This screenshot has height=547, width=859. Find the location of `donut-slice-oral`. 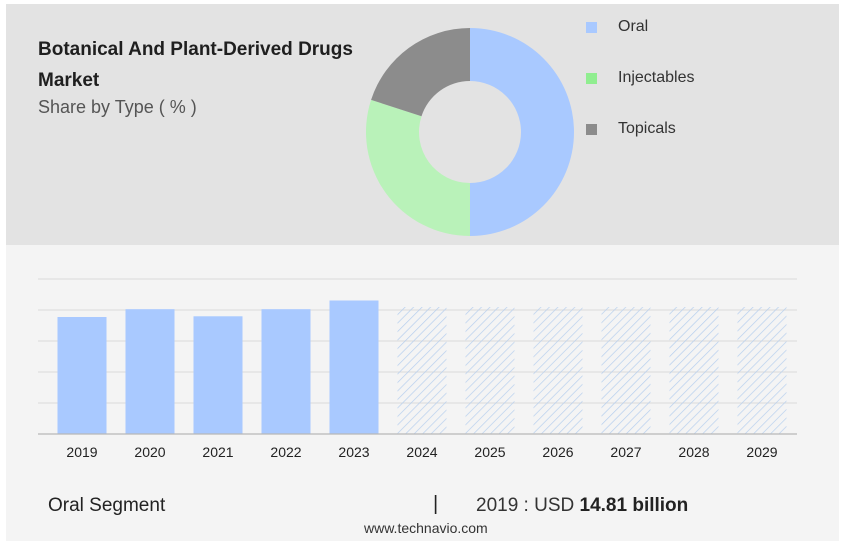

donut-slice-oral is located at coordinates (522, 132).